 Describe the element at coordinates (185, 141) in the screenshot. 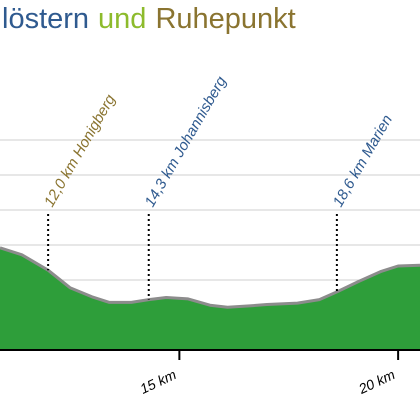

I see `annotation-label: 14,3 km Johannisberg` at that location.